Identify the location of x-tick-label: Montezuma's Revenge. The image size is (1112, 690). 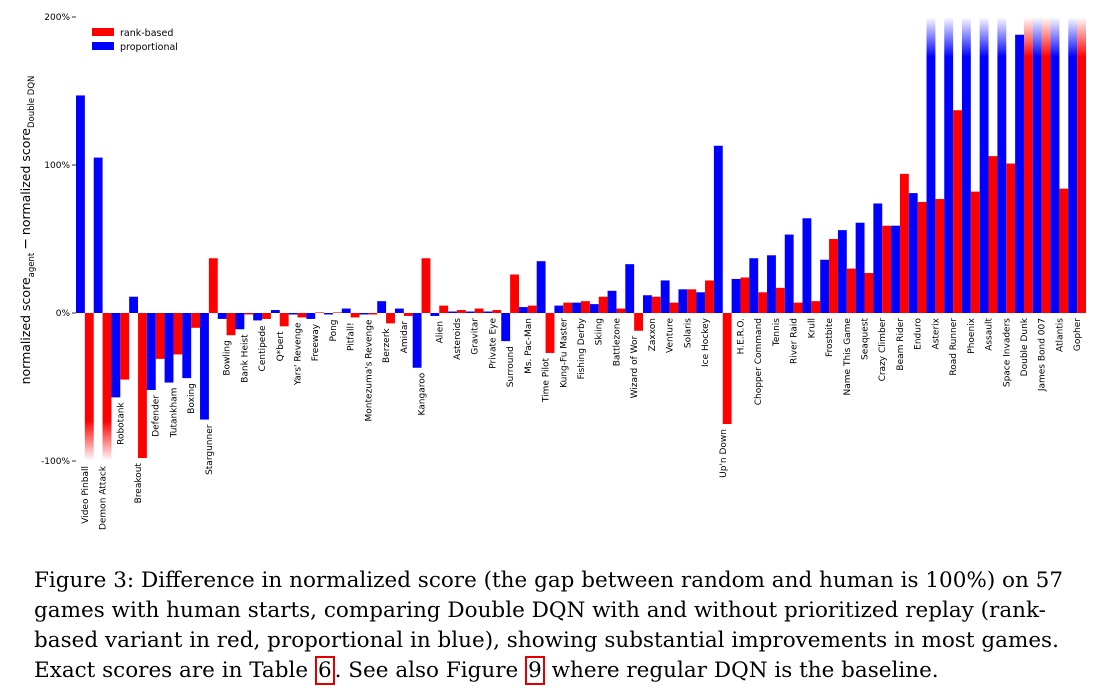
(369, 370).